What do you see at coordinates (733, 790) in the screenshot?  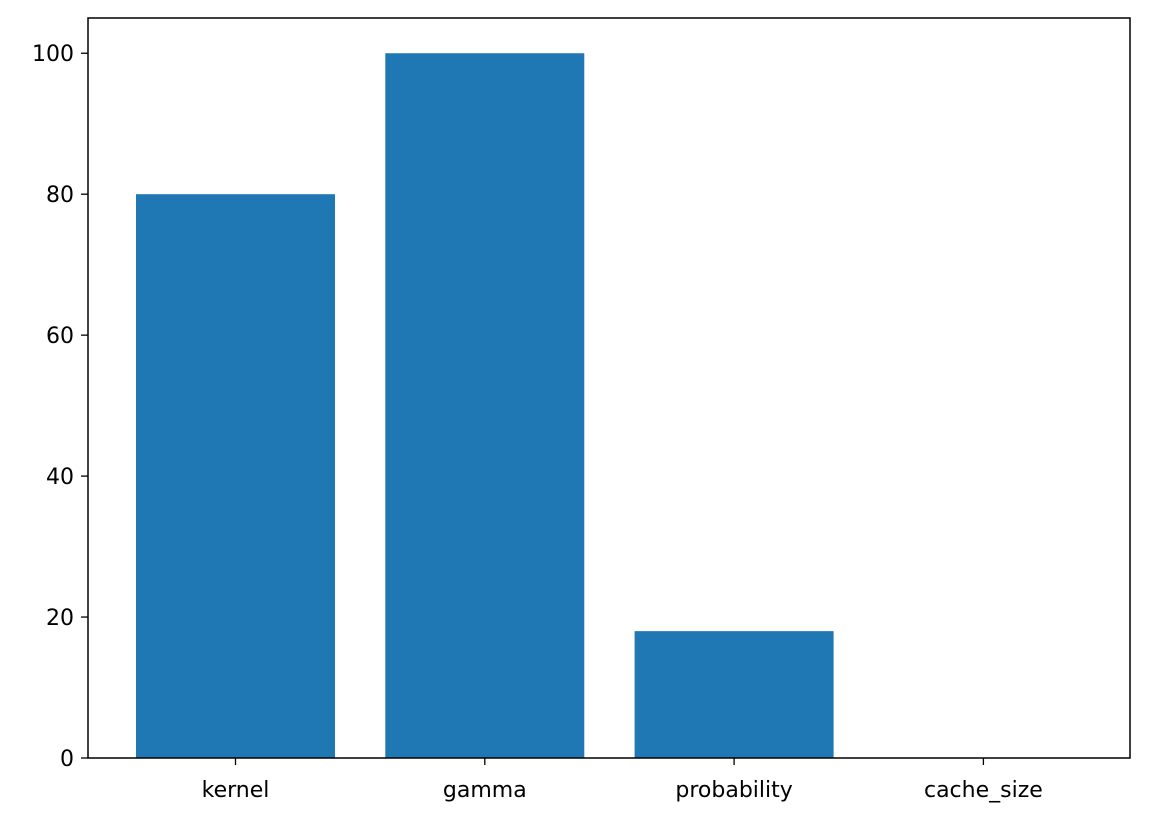 I see `x-tick-label: probability` at bounding box center [733, 790].